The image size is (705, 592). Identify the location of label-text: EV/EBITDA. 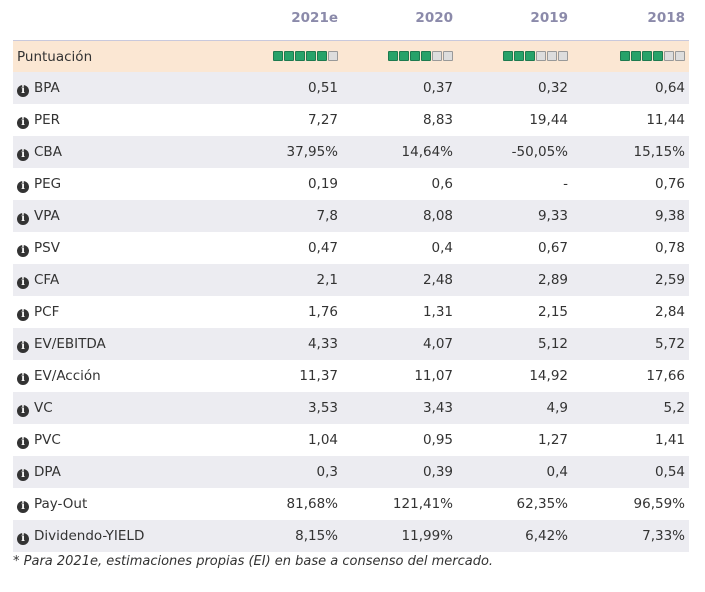
(70, 344).